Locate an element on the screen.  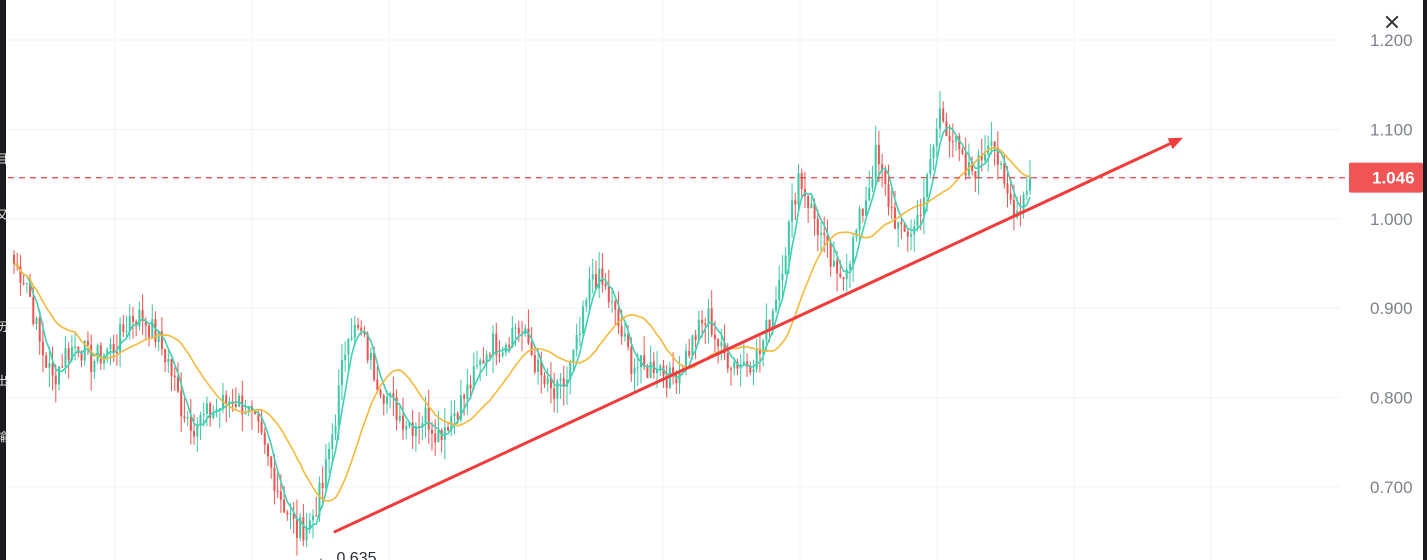
trend-arrow-icon is located at coordinates (1175, 143).